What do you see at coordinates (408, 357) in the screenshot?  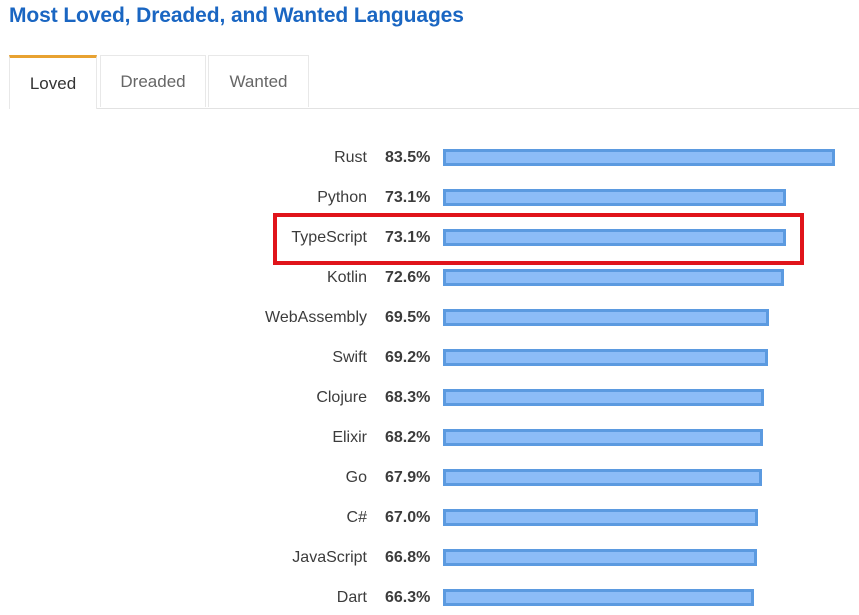 I see `percentage-value: 69.2%` at bounding box center [408, 357].